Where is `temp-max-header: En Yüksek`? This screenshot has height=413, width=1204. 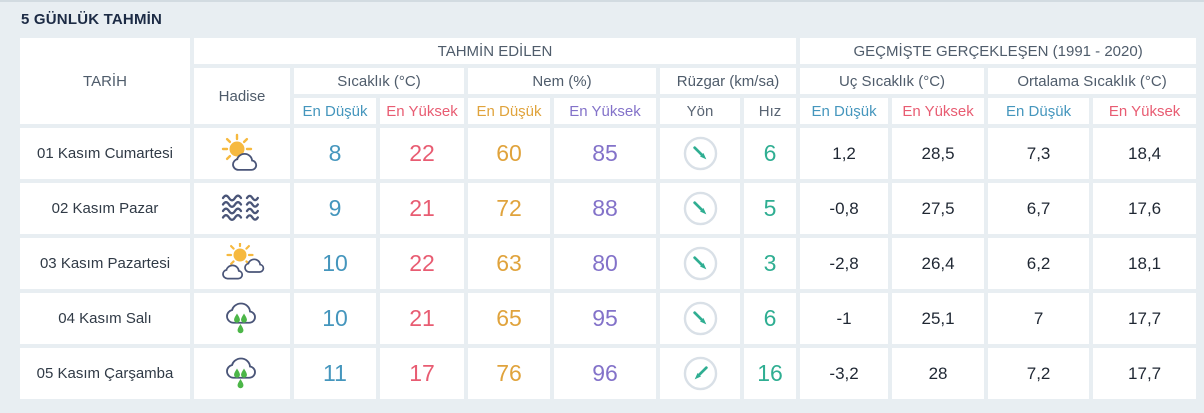 temp-max-header: En Yüksek is located at coordinates (422, 111).